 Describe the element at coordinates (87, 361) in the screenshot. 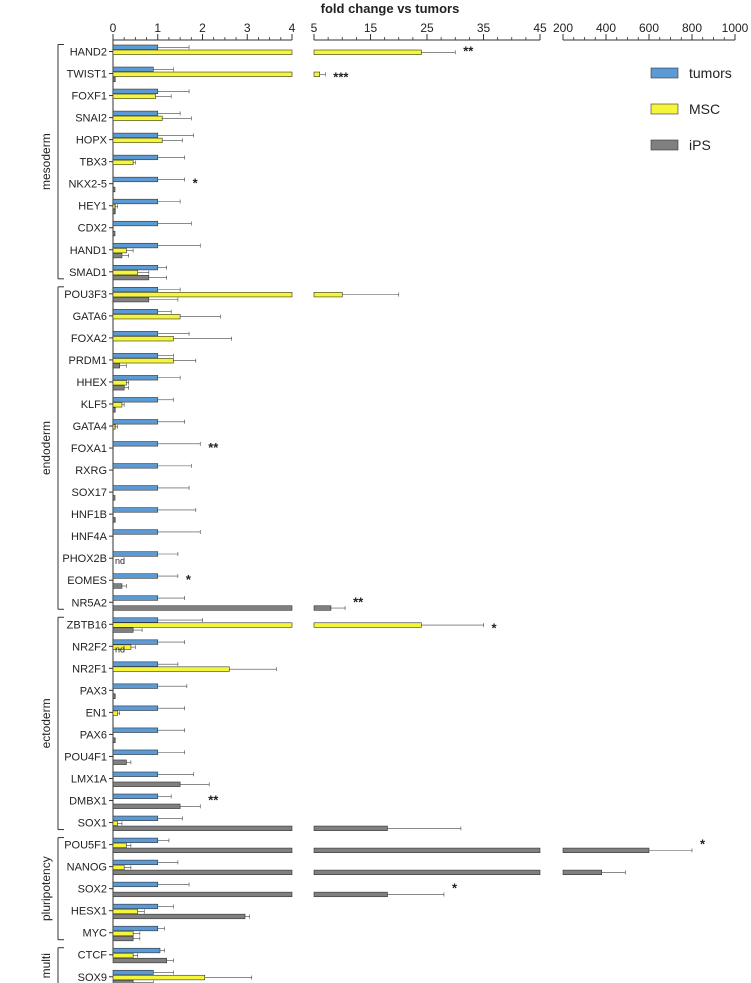

I see `gene-label: PRDM1` at that location.